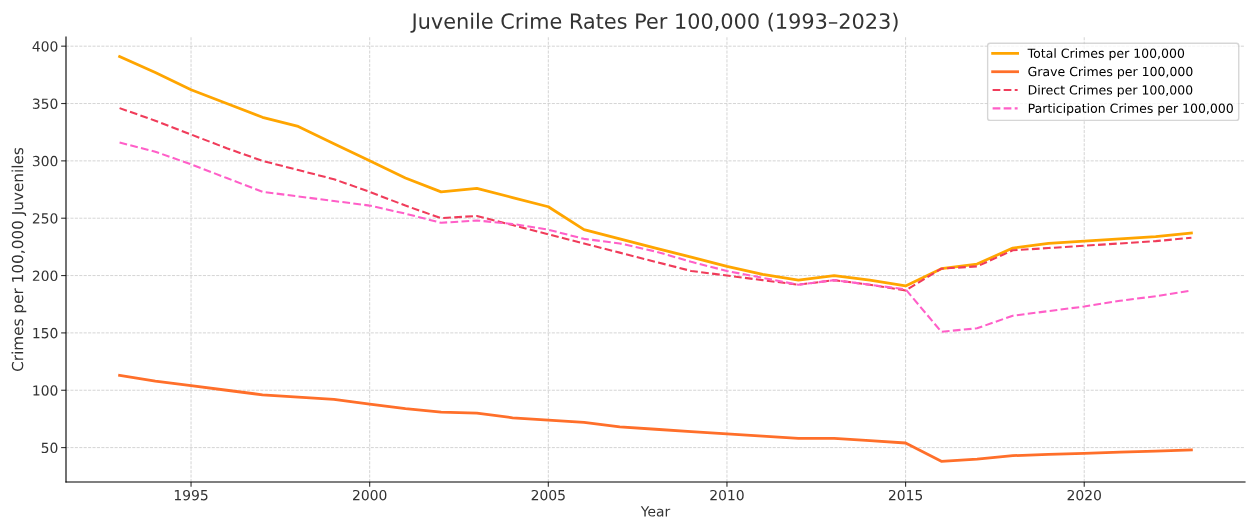  Describe the element at coordinates (1106, 54) in the screenshot. I see `legend-label: Total Crimes per 100,000` at that location.